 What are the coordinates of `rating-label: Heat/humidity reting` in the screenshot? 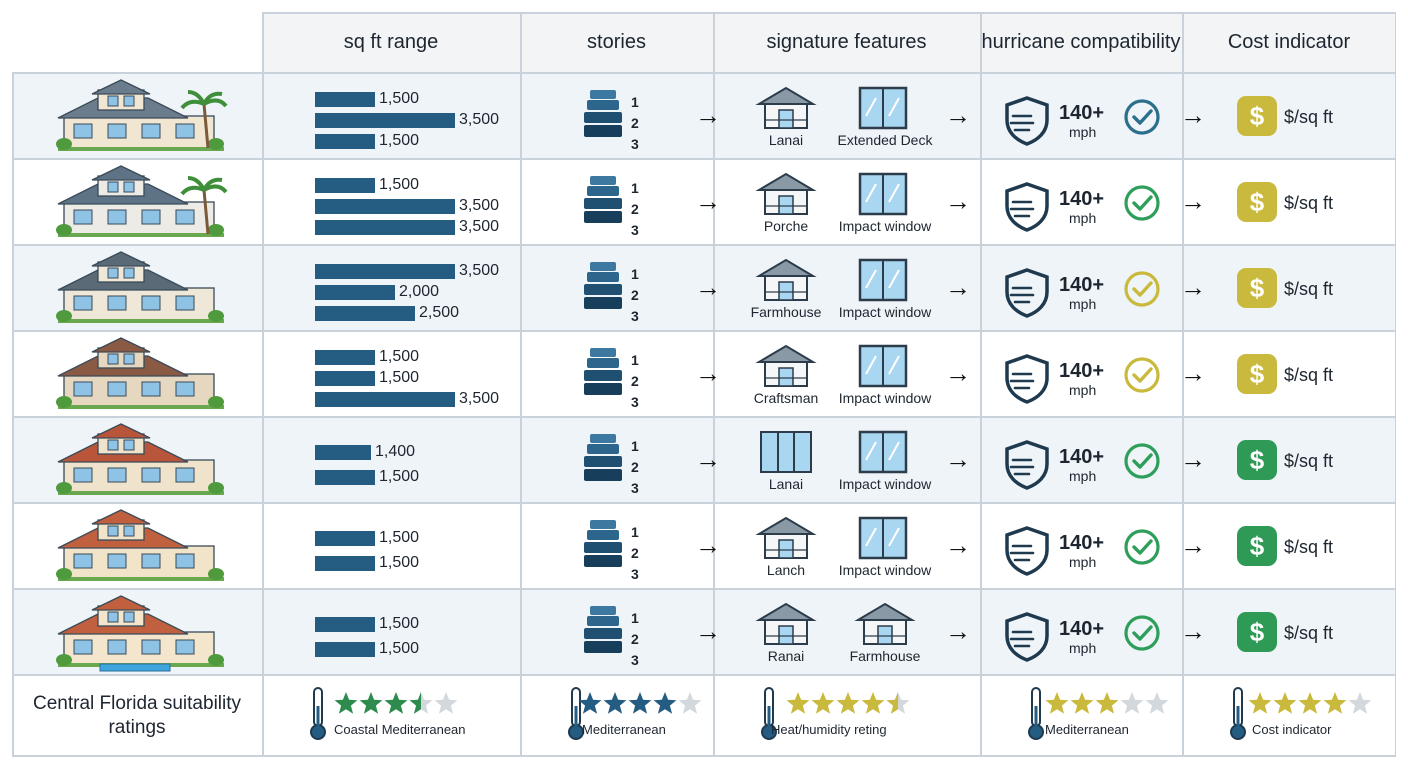 It's located at (829, 729).